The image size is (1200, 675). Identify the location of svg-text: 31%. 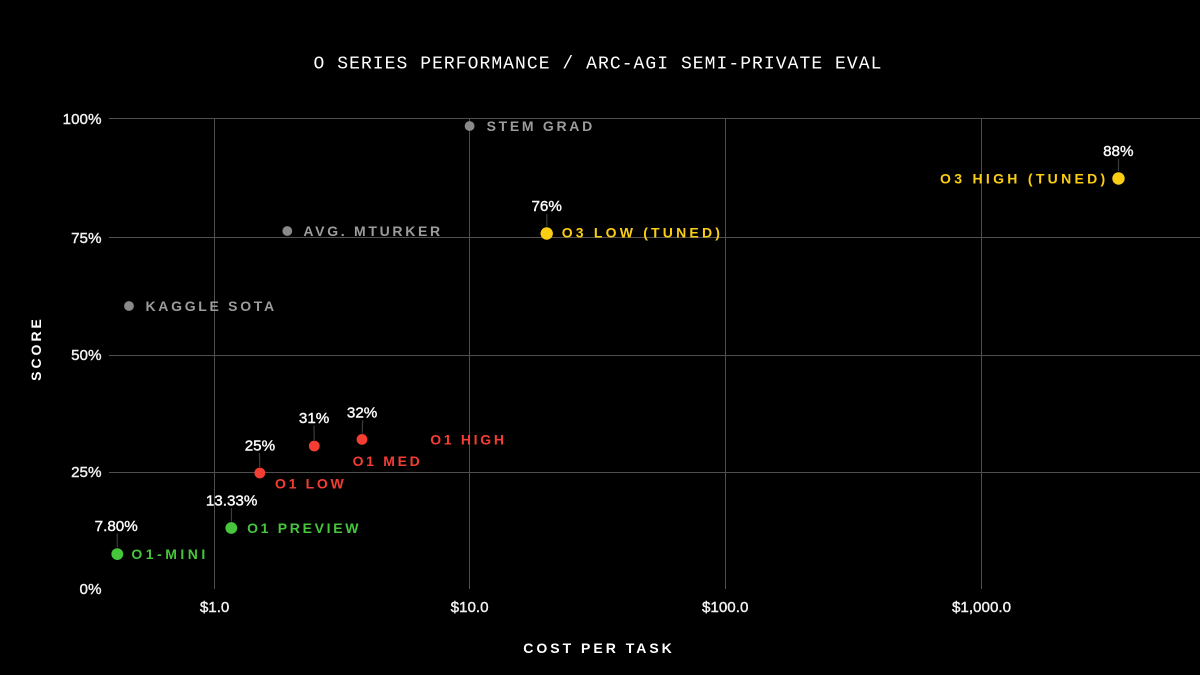
(314, 418).